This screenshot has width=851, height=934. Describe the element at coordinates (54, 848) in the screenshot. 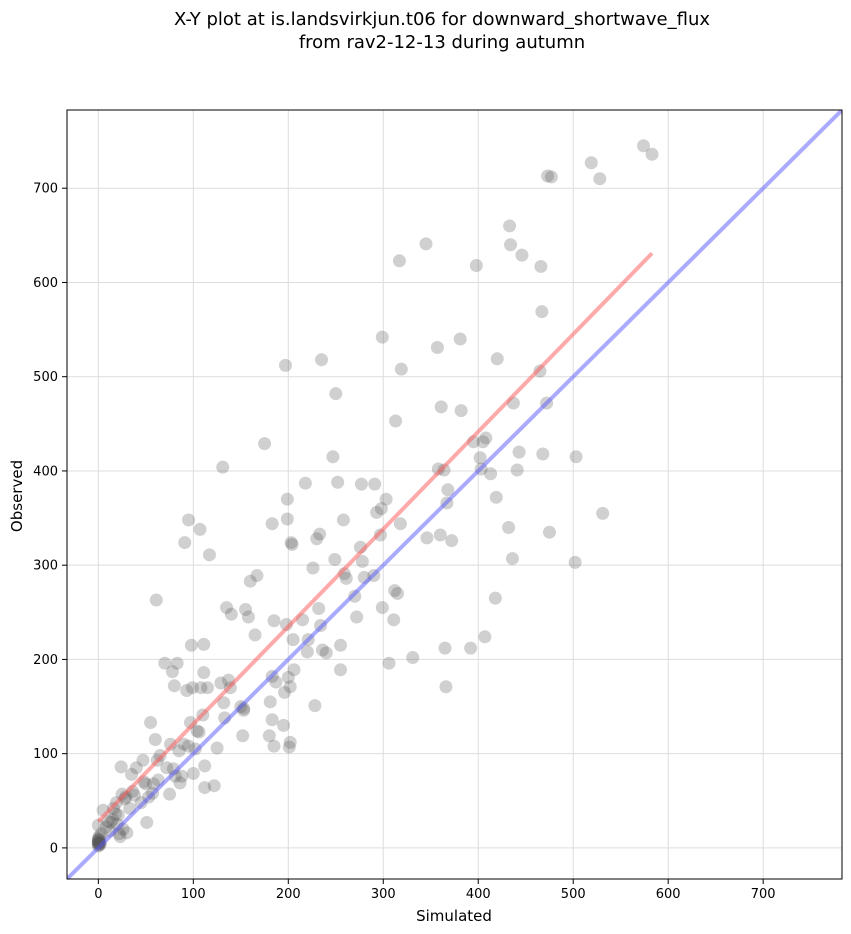

I see `y-tick-label: 0` at that location.